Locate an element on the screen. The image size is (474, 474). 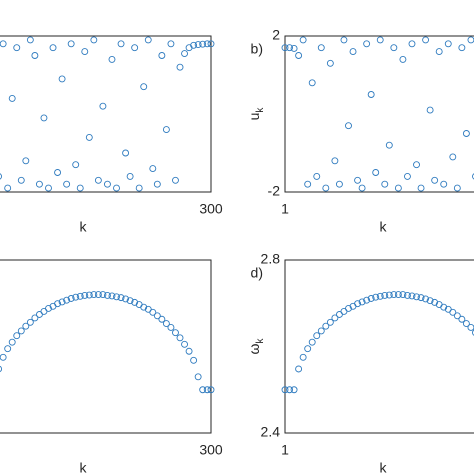
x-tick-label: 300 is located at coordinates (211, 209).